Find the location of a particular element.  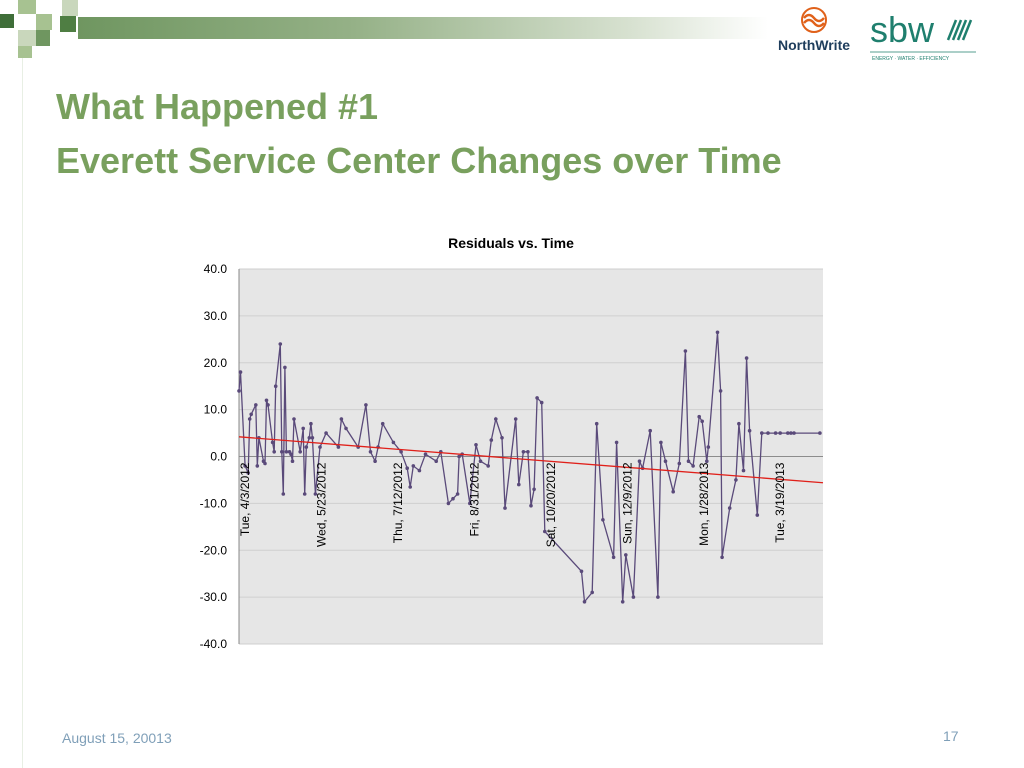

y-tick-label: -20.0 is located at coordinates (214, 550).